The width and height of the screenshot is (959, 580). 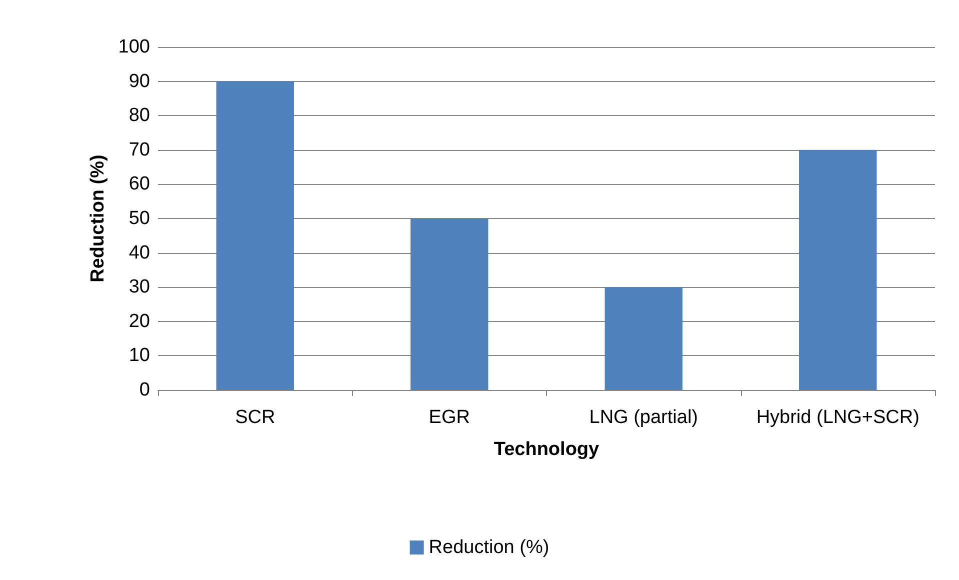 What do you see at coordinates (139, 149) in the screenshot?
I see `y-tick-label: 70` at bounding box center [139, 149].